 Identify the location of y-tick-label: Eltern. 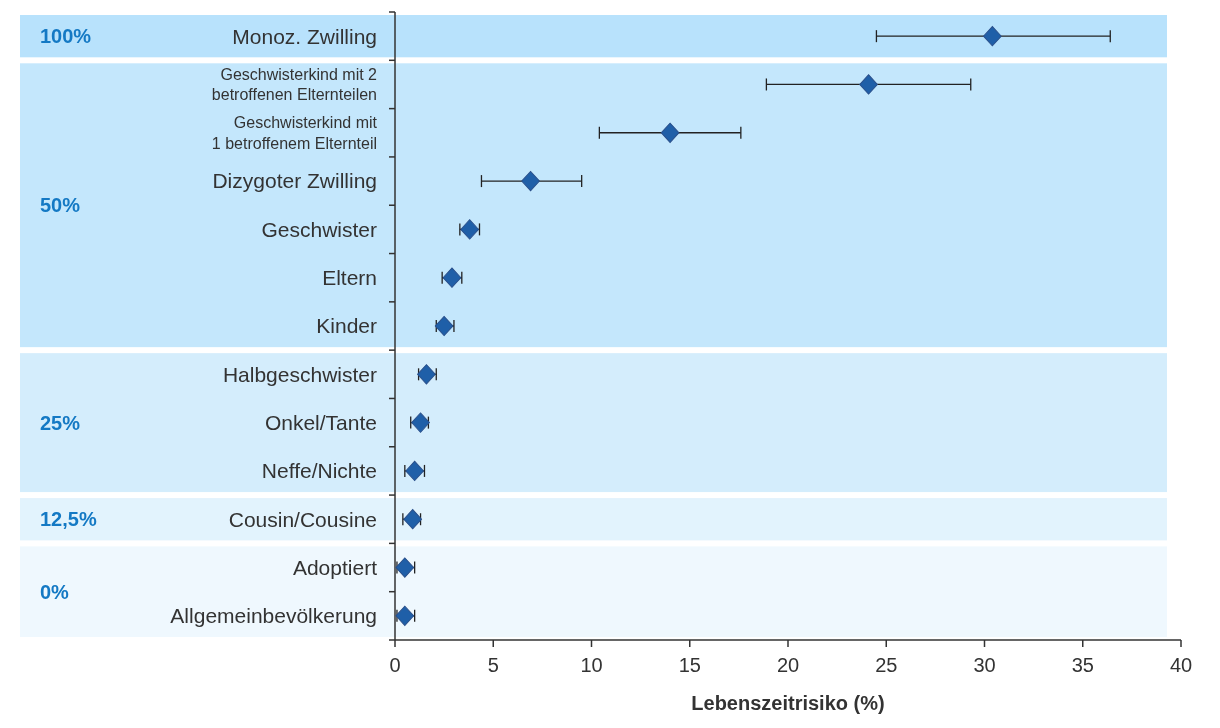
(349, 278).